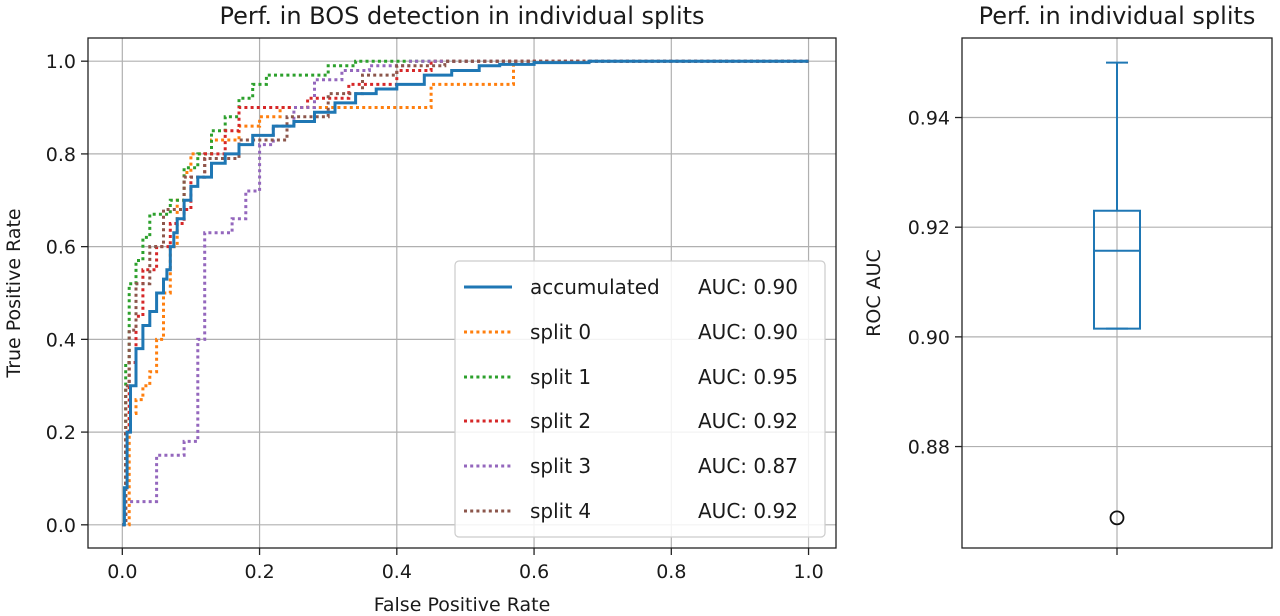 Image resolution: width=1280 pixels, height=616 pixels. Describe the element at coordinates (929, 338) in the screenshot. I see `box-y-tick-label: 0.90` at that location.